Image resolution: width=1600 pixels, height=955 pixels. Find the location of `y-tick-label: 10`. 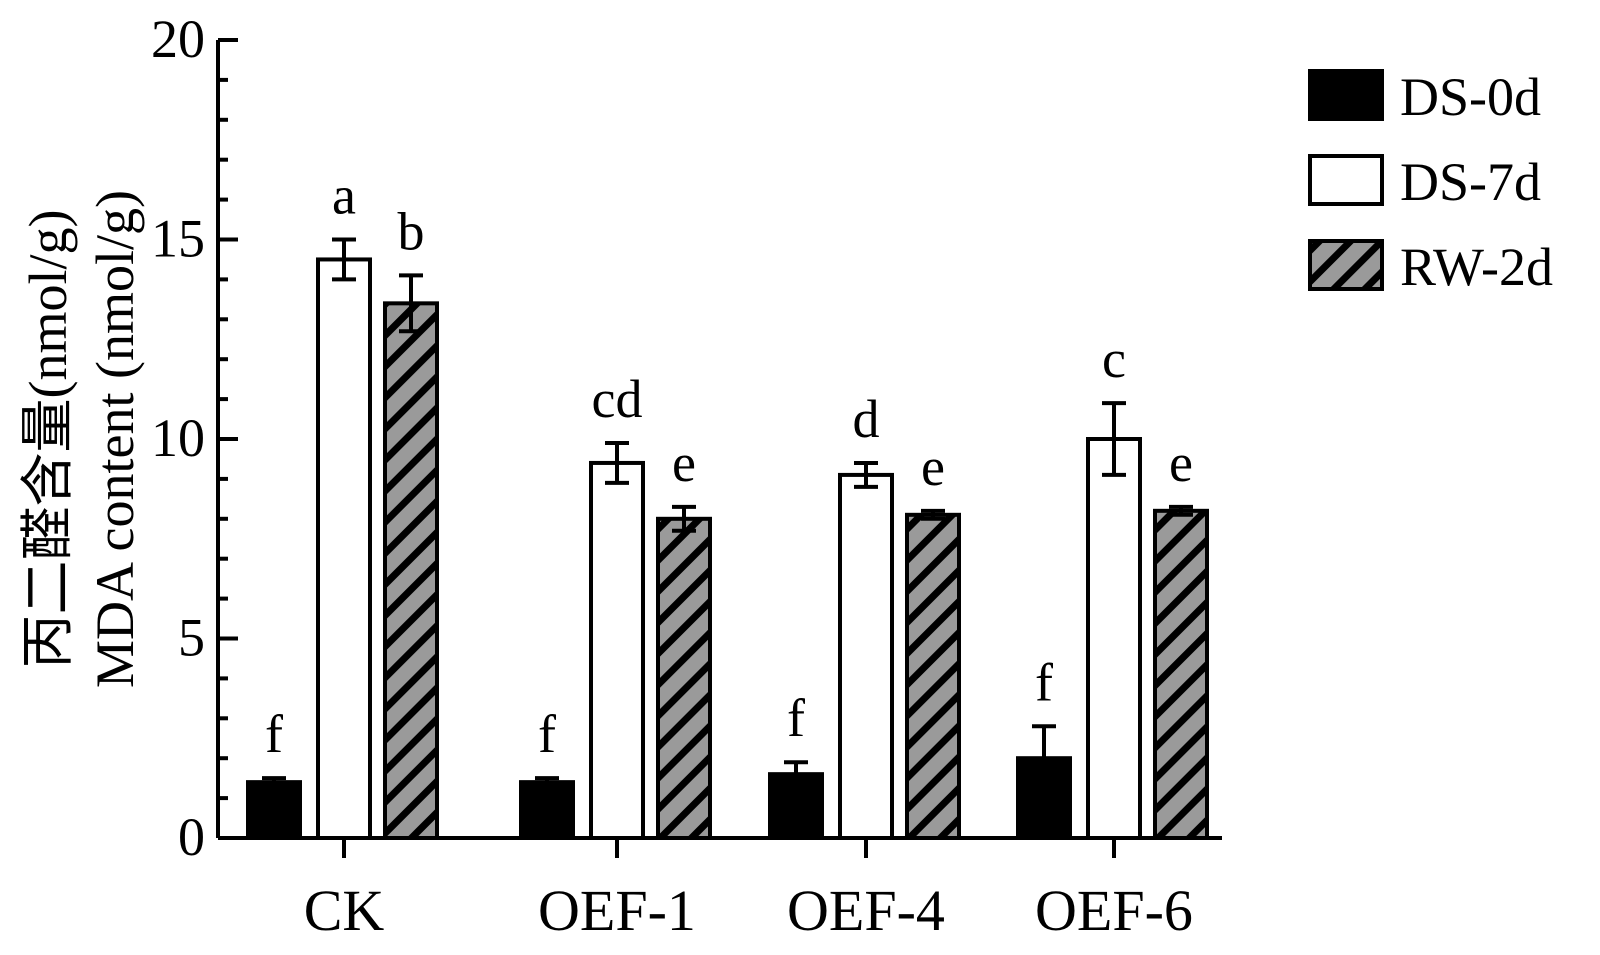

y-tick-label: 10 is located at coordinates (178, 438).